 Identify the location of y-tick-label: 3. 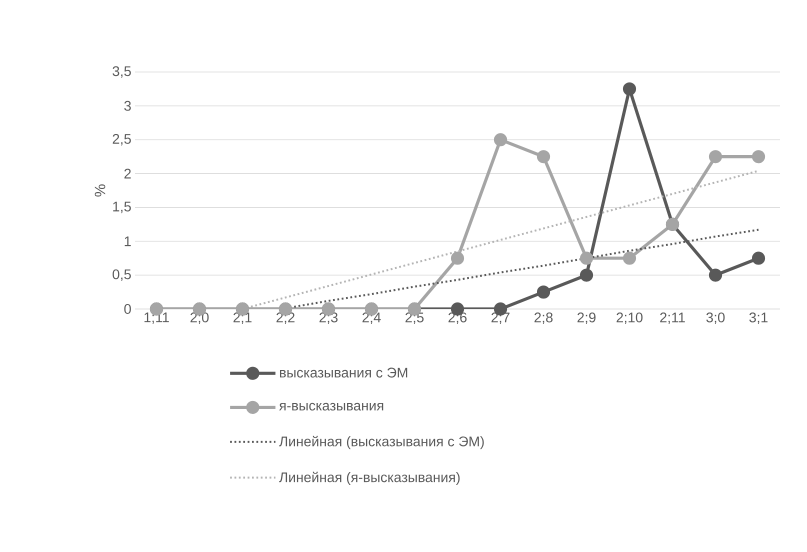
(127, 105).